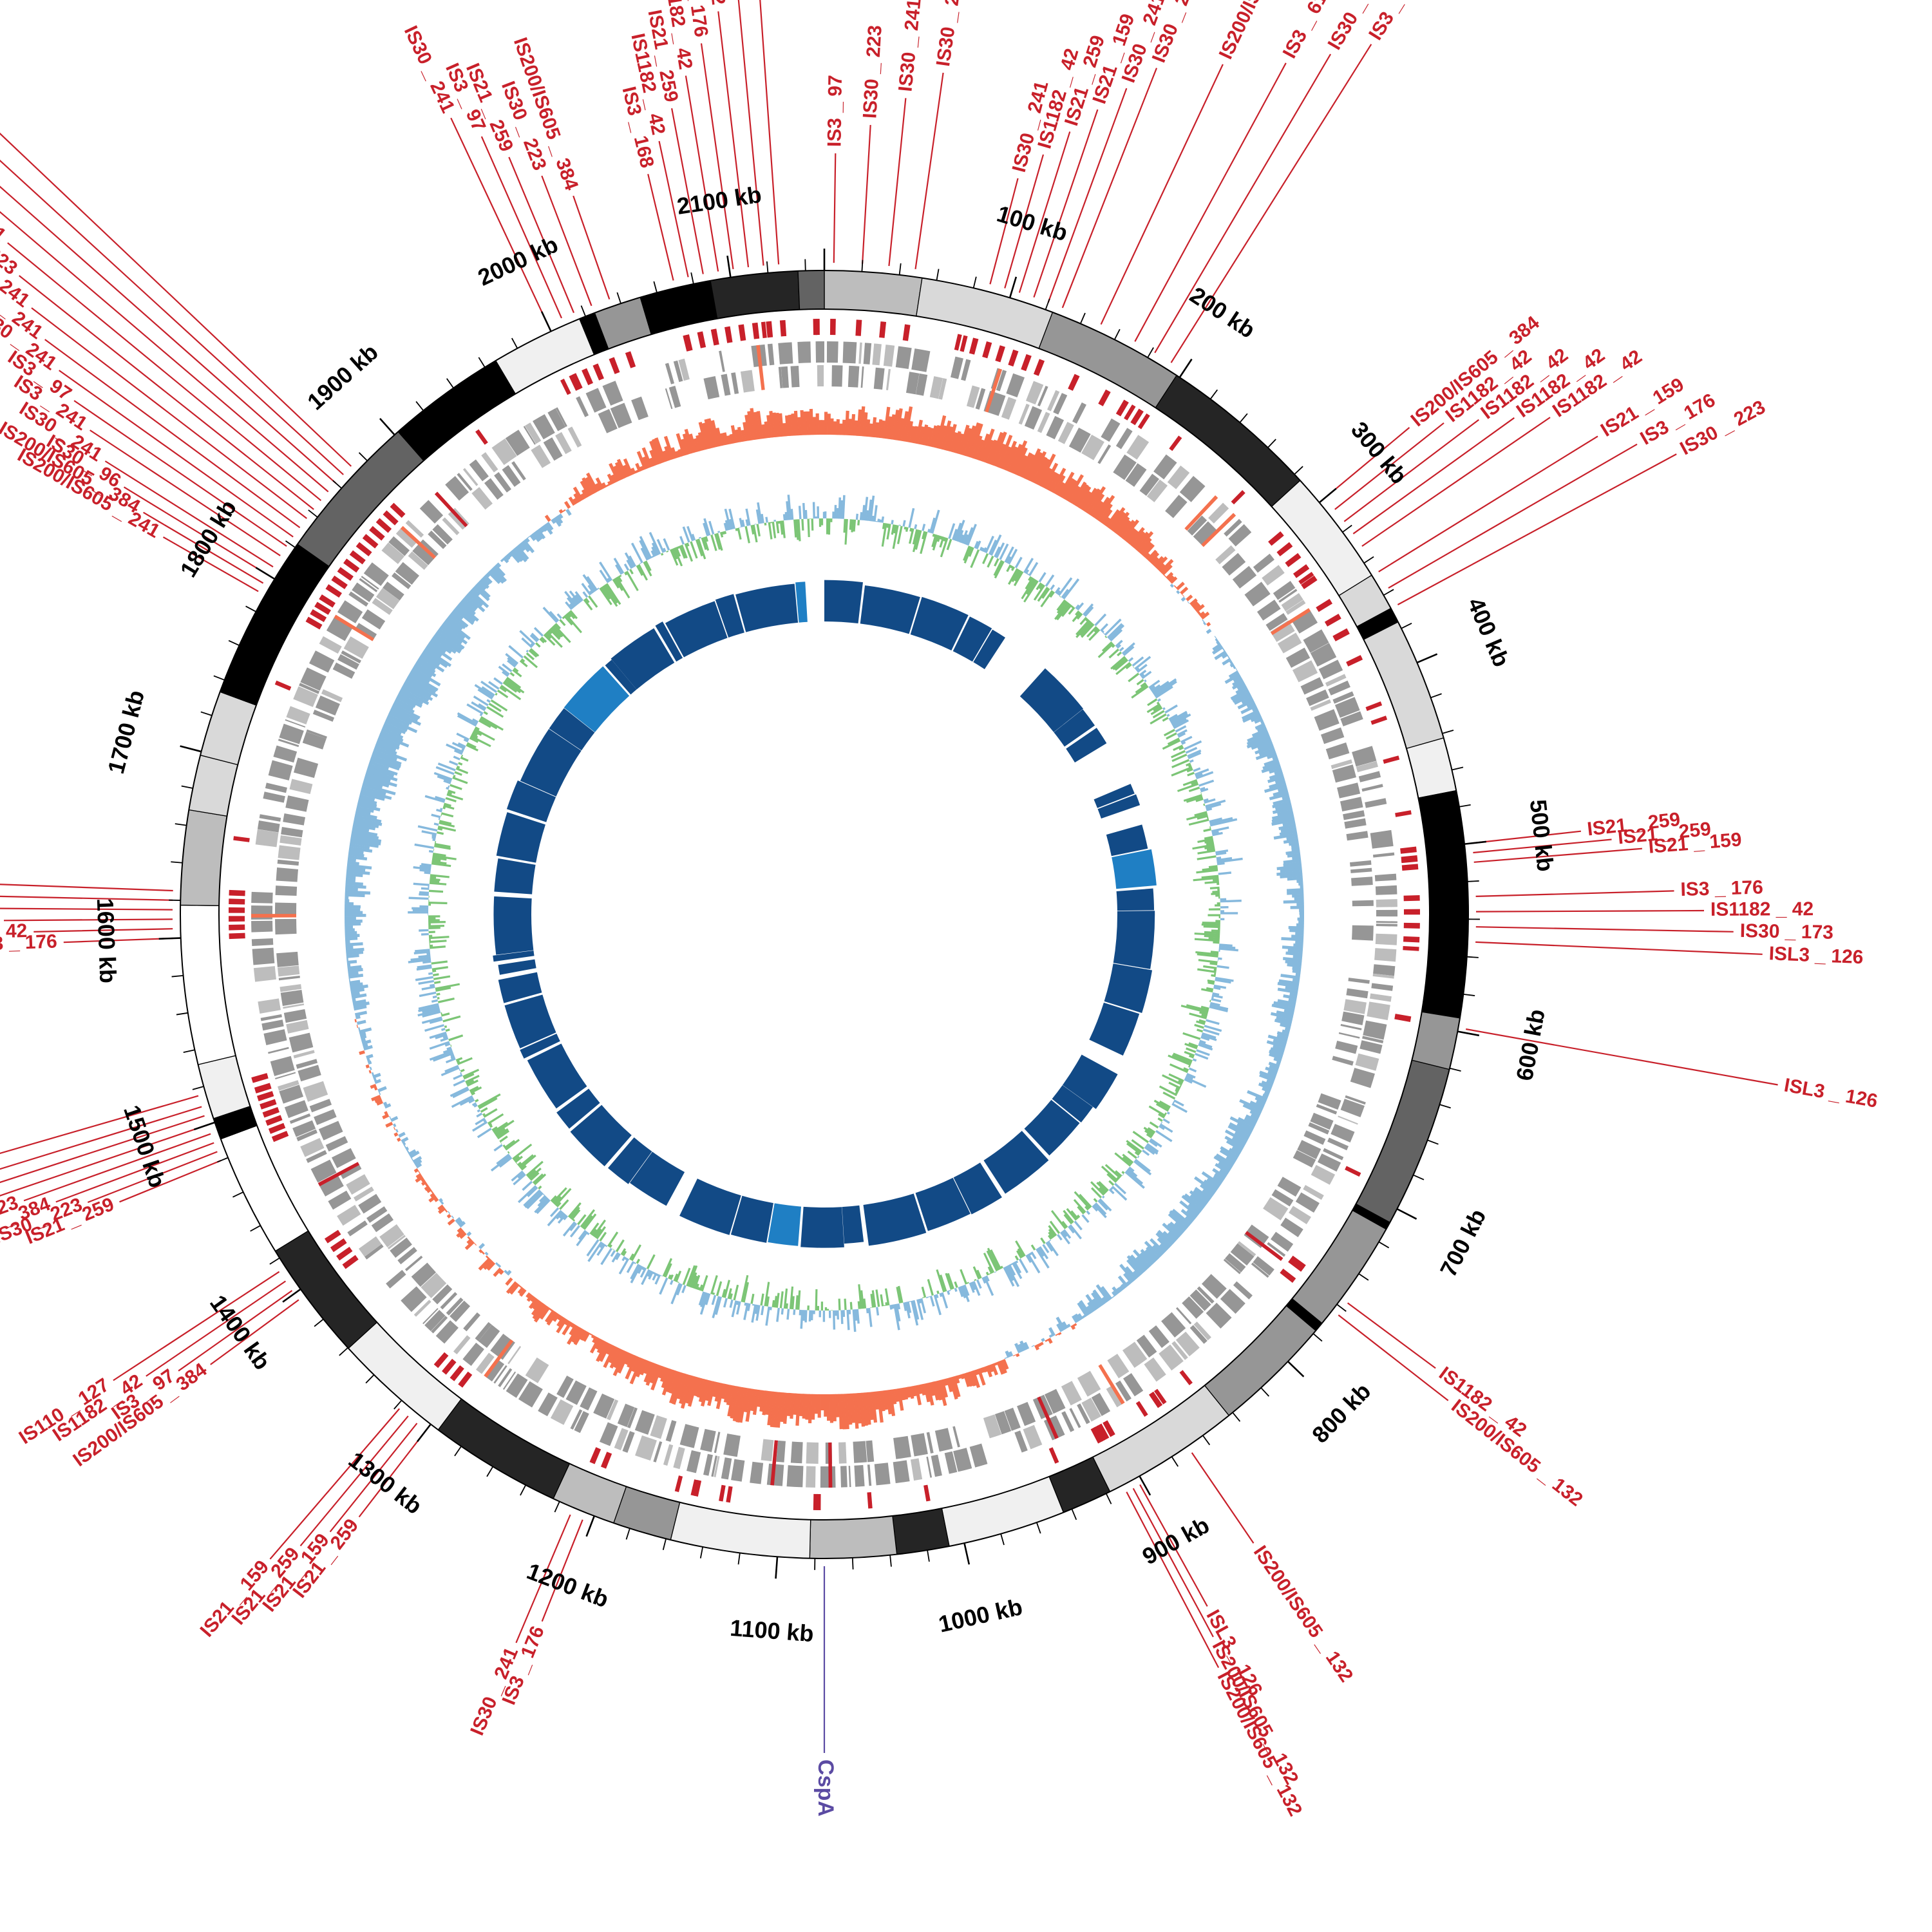 This screenshot has width=1932, height=1932. I want to click on is-annotation-label: IS3 _ 61, so click(1305, 31).